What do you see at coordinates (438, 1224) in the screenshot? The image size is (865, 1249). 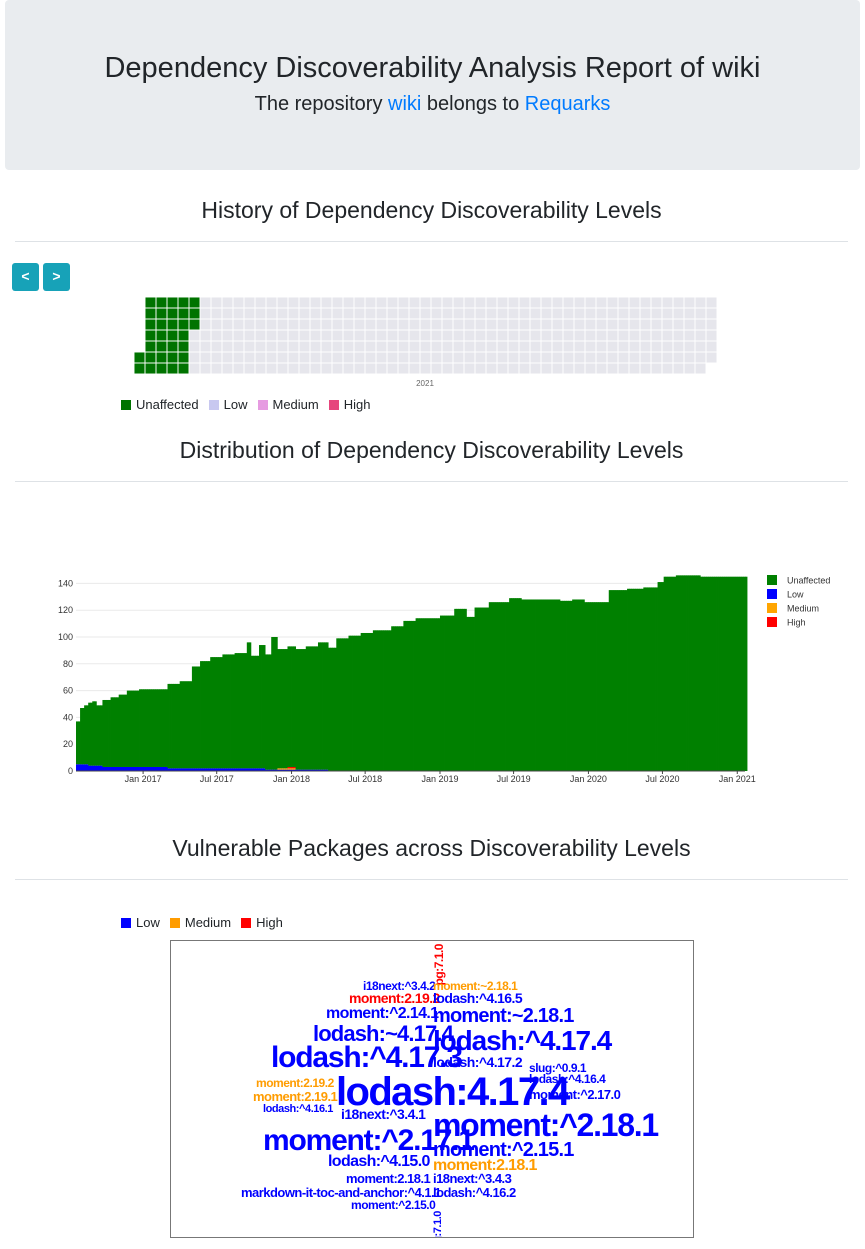 I see `package-word: pg:7.1.0` at bounding box center [438, 1224].